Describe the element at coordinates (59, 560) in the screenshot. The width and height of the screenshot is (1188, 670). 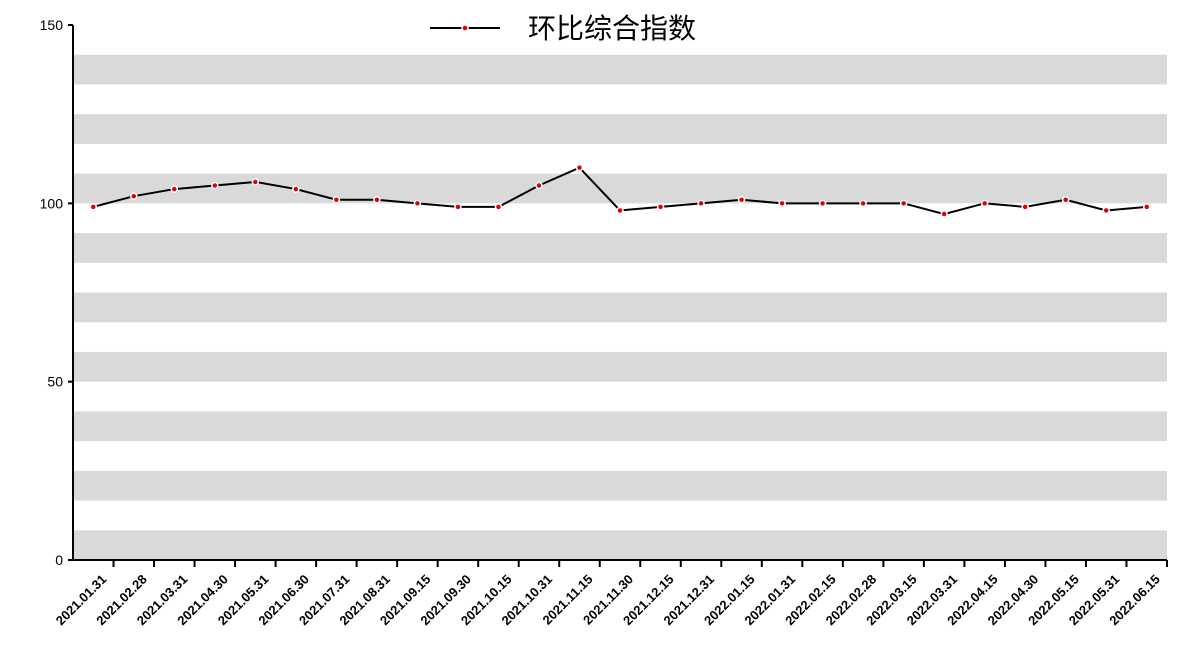
I see `y-tick-label: 0` at that location.